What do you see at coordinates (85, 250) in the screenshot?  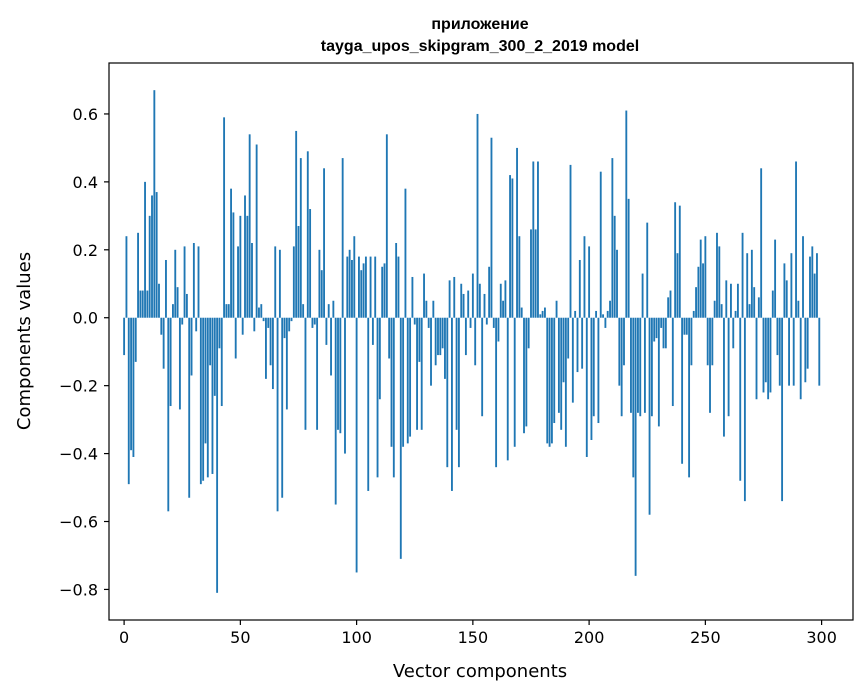 I see `y-tick-label: 0.2` at bounding box center [85, 250].